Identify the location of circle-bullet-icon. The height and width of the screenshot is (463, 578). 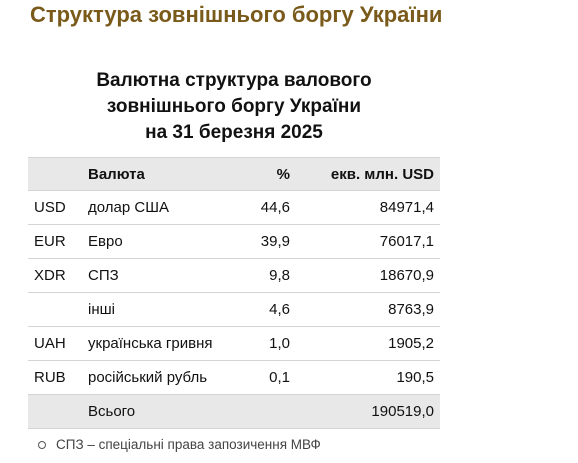
(42, 444).